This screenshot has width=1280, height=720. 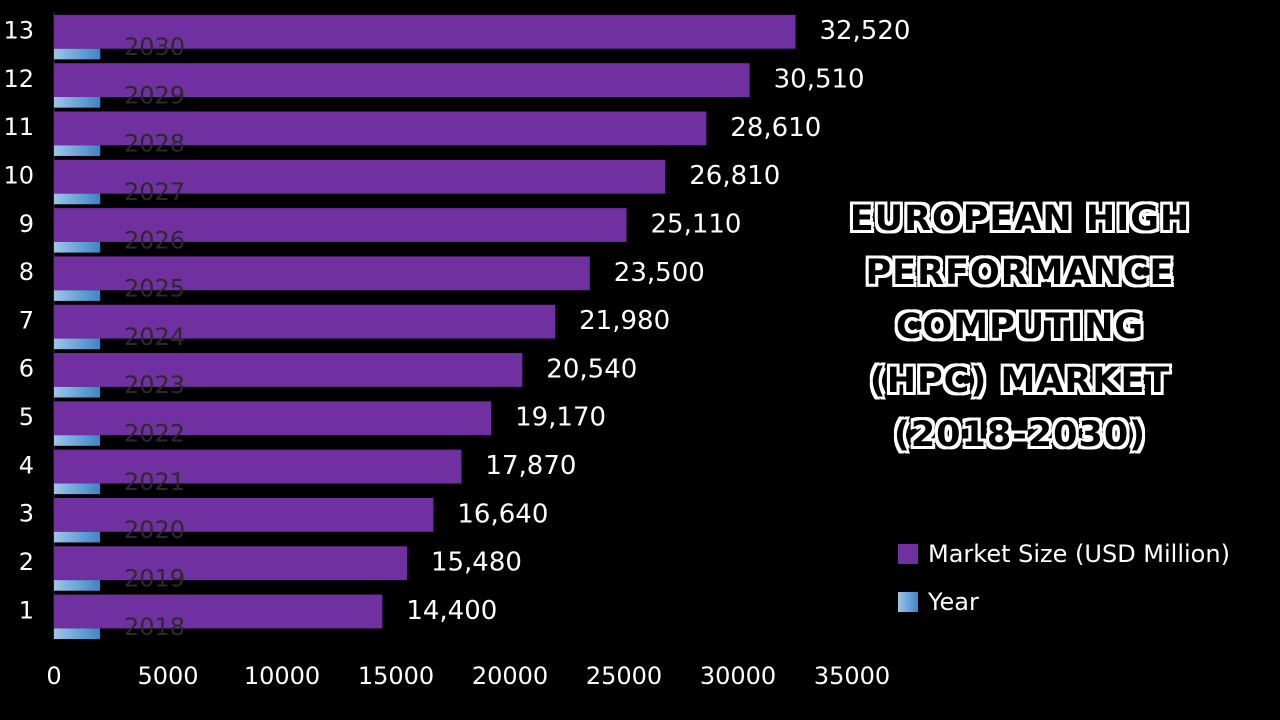 What do you see at coordinates (510, 676) in the screenshot?
I see `x-tick-label-20000: 20000` at bounding box center [510, 676].